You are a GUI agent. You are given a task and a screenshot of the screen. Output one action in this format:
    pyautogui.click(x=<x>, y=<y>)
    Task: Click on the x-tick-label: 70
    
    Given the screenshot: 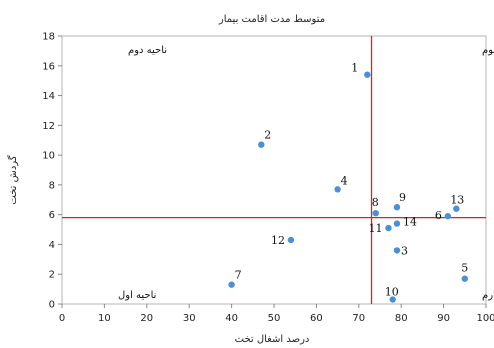 What is the action you would take?
    pyautogui.click(x=358, y=318)
    